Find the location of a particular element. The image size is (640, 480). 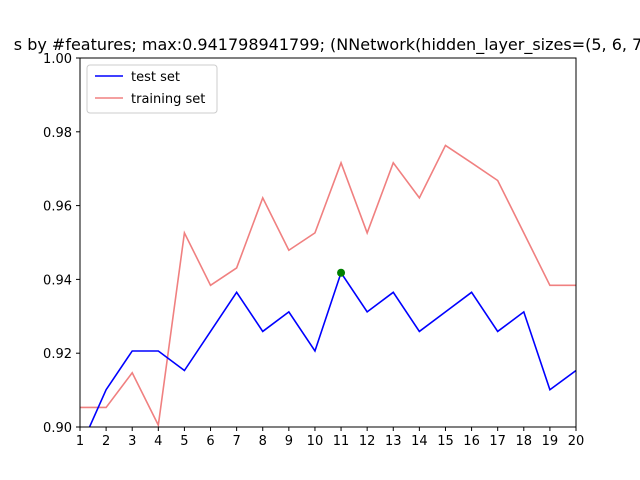

x-tick-label: 2 is located at coordinates (106, 441).